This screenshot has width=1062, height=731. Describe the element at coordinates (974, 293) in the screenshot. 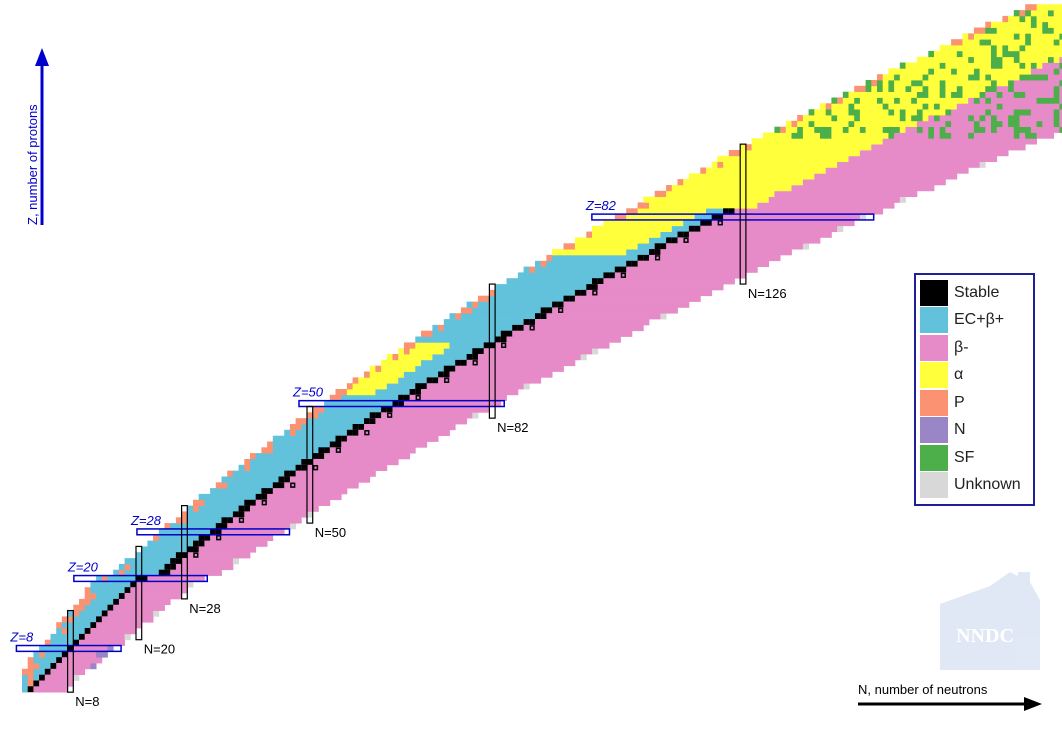

I see `legend-item: Stable` at that location.